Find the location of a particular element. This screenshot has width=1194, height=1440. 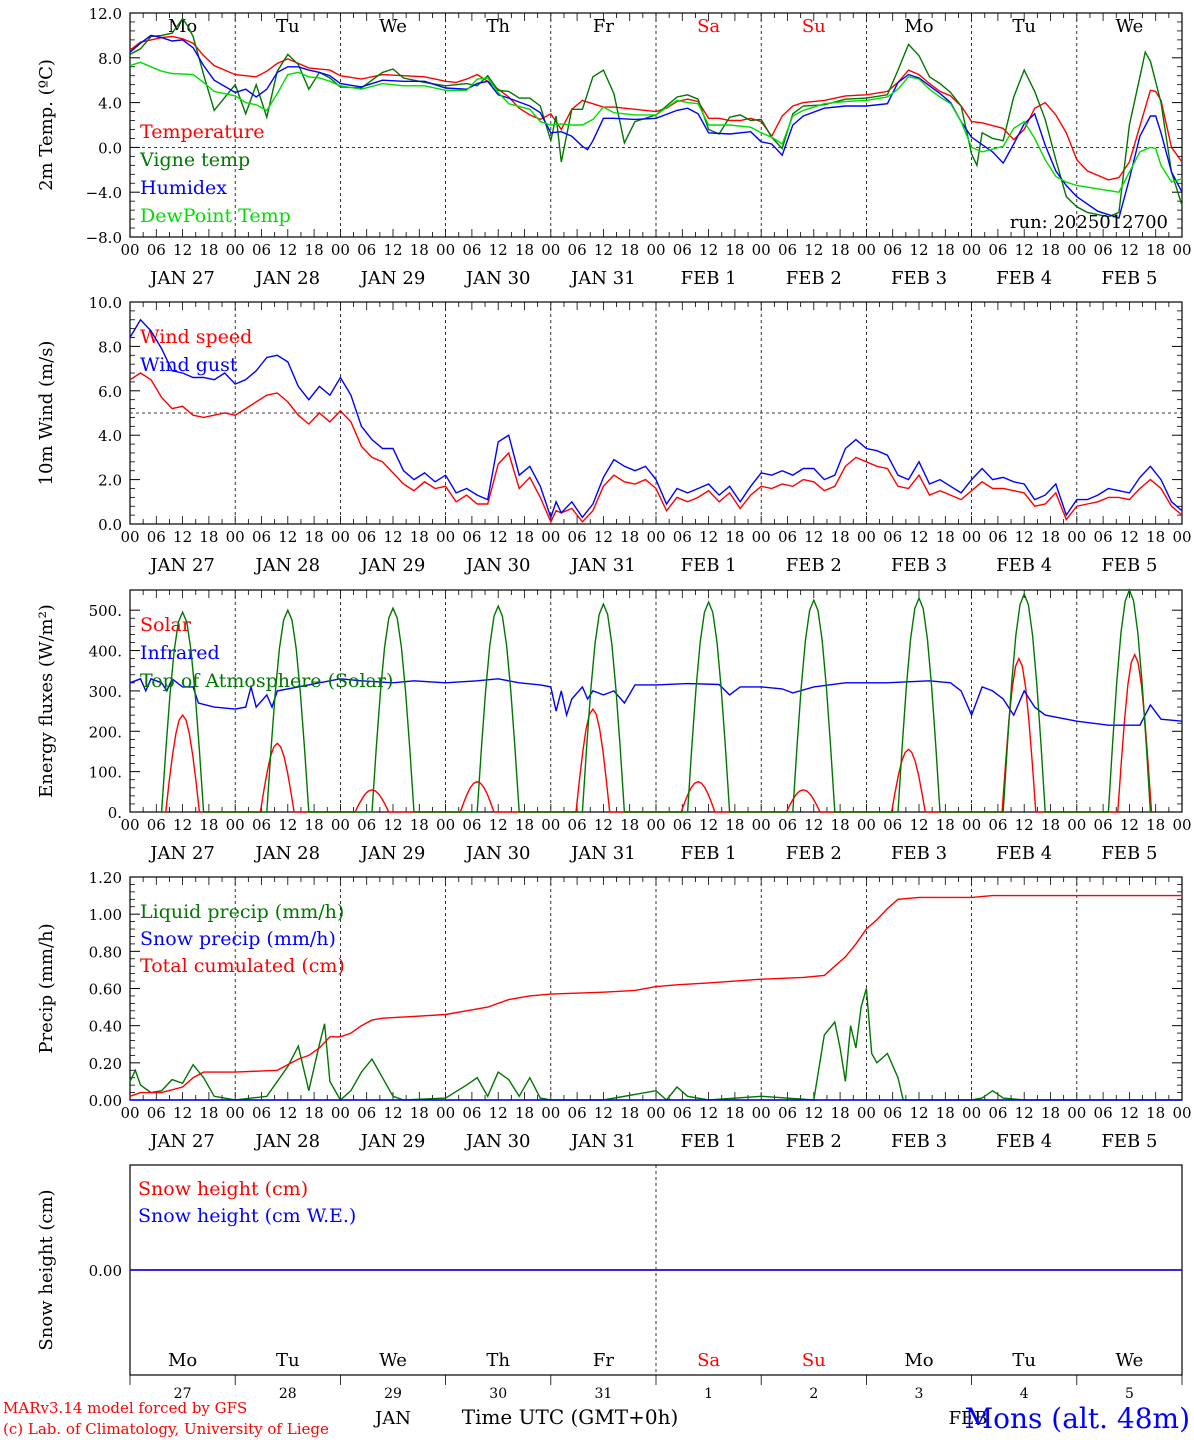

legend-entry: Humidex is located at coordinates (183, 188).